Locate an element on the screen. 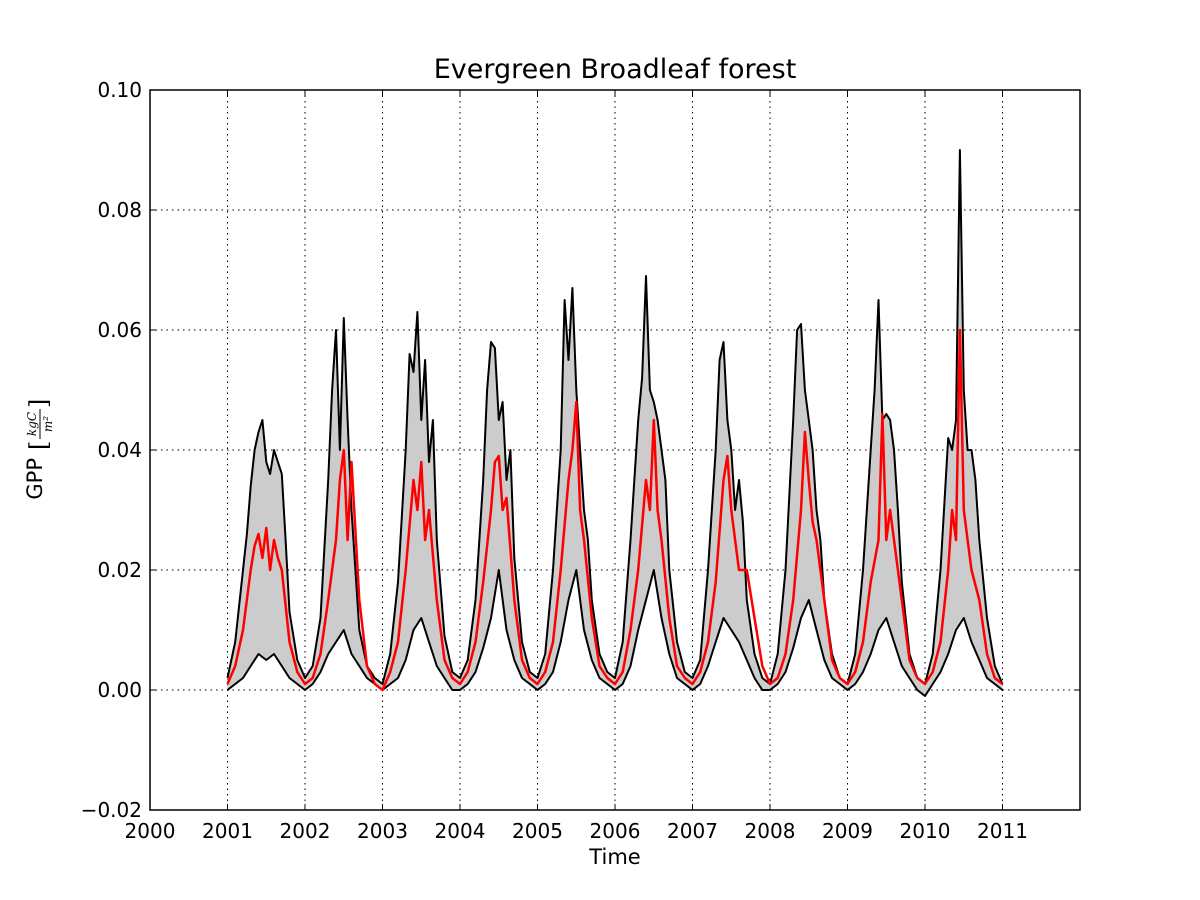  y-tick-label: 0.06 is located at coordinates (119, 330).